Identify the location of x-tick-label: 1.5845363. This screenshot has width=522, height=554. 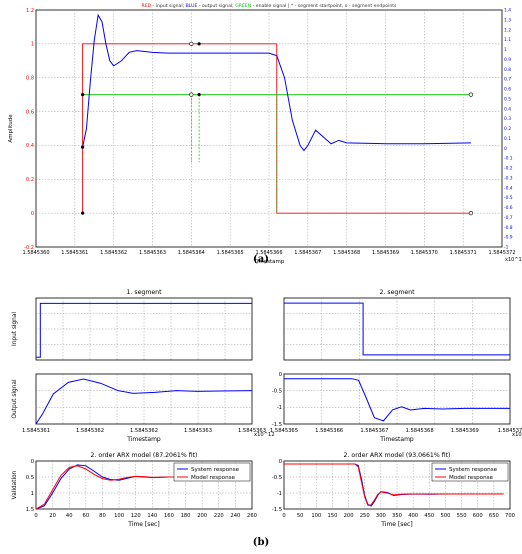
(198, 431).